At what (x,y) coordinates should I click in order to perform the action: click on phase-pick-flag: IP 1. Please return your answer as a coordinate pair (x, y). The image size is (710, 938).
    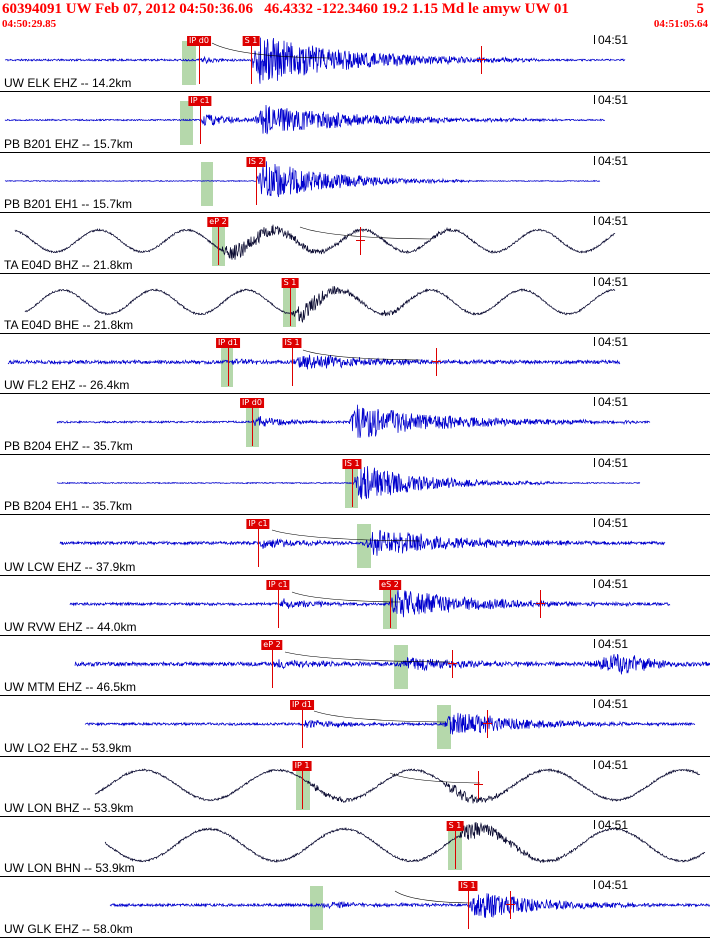
    Looking at the image, I should click on (302, 765).